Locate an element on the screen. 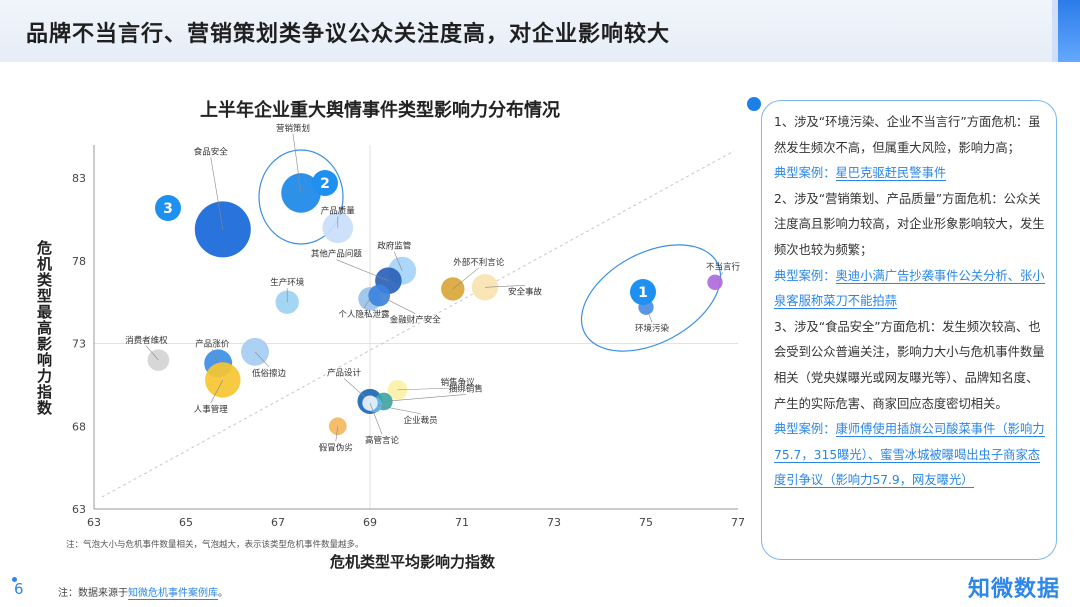 The width and height of the screenshot is (1080, 607). group-badge-label: 1 is located at coordinates (643, 293).